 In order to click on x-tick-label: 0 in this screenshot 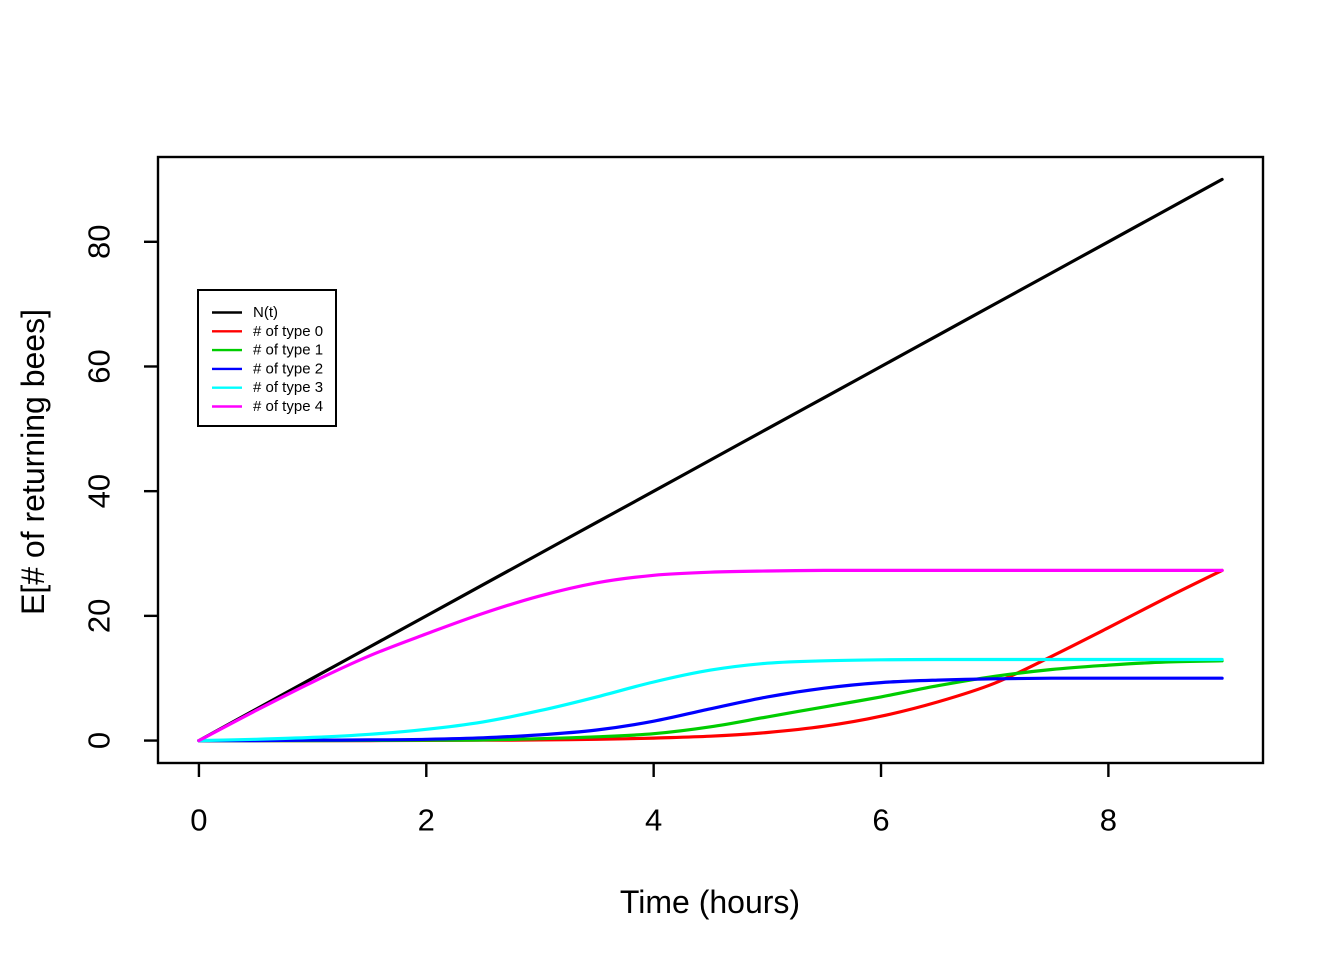, I will do `click(198, 820)`.